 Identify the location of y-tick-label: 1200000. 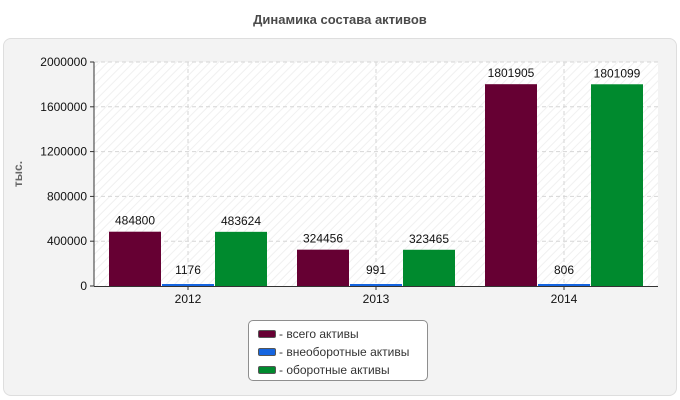
(63, 152).